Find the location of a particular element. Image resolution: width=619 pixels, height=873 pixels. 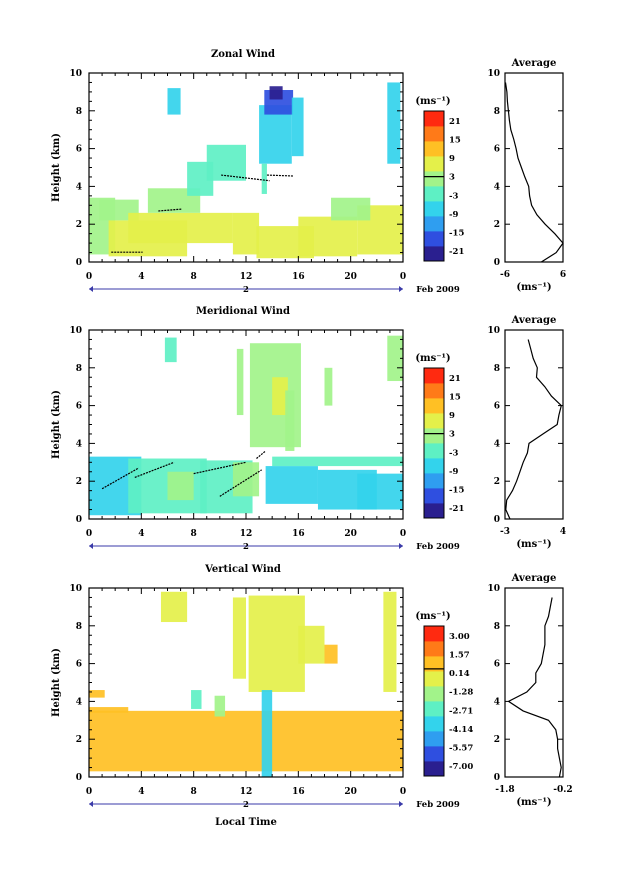

colorbar-tick-label: 3 is located at coordinates (452, 435).